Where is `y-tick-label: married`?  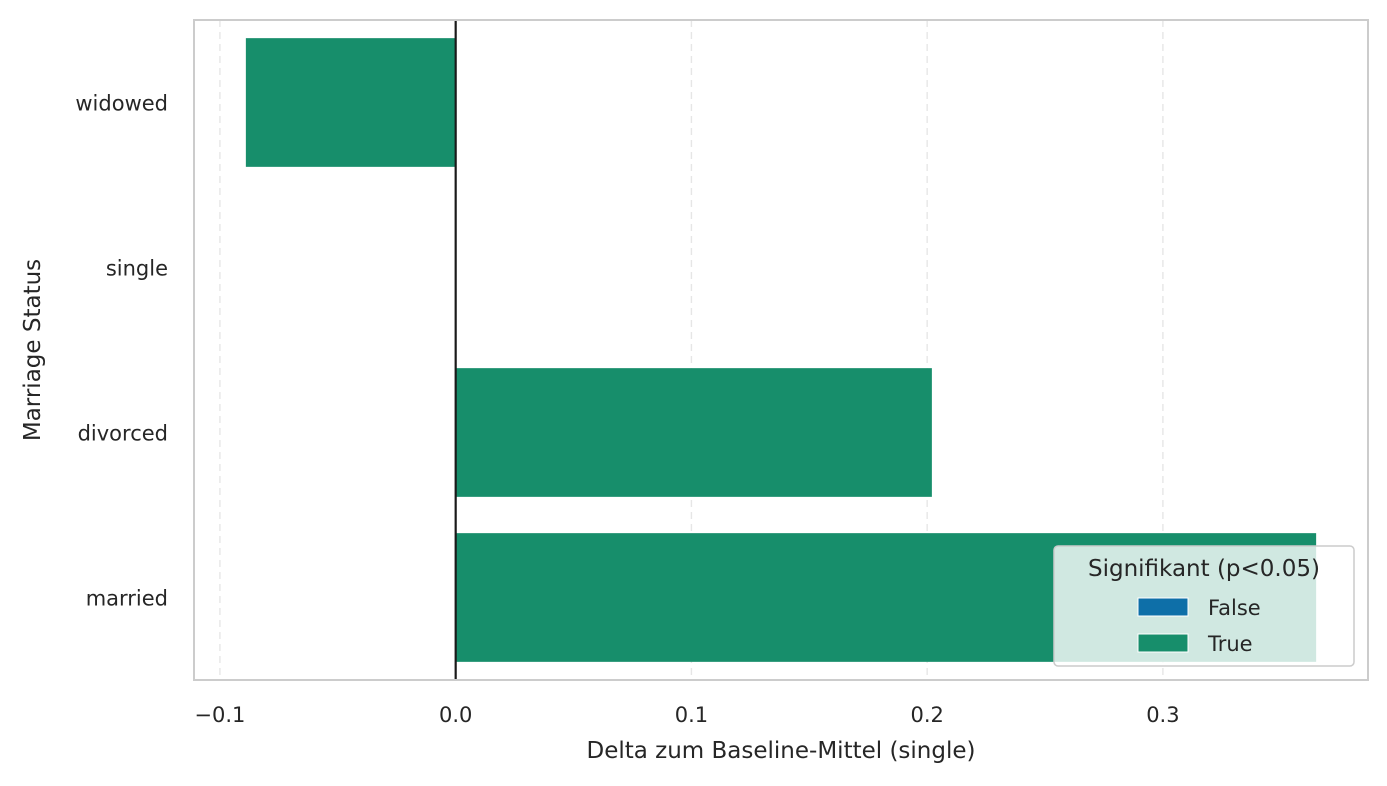 y-tick-label: married is located at coordinates (127, 599).